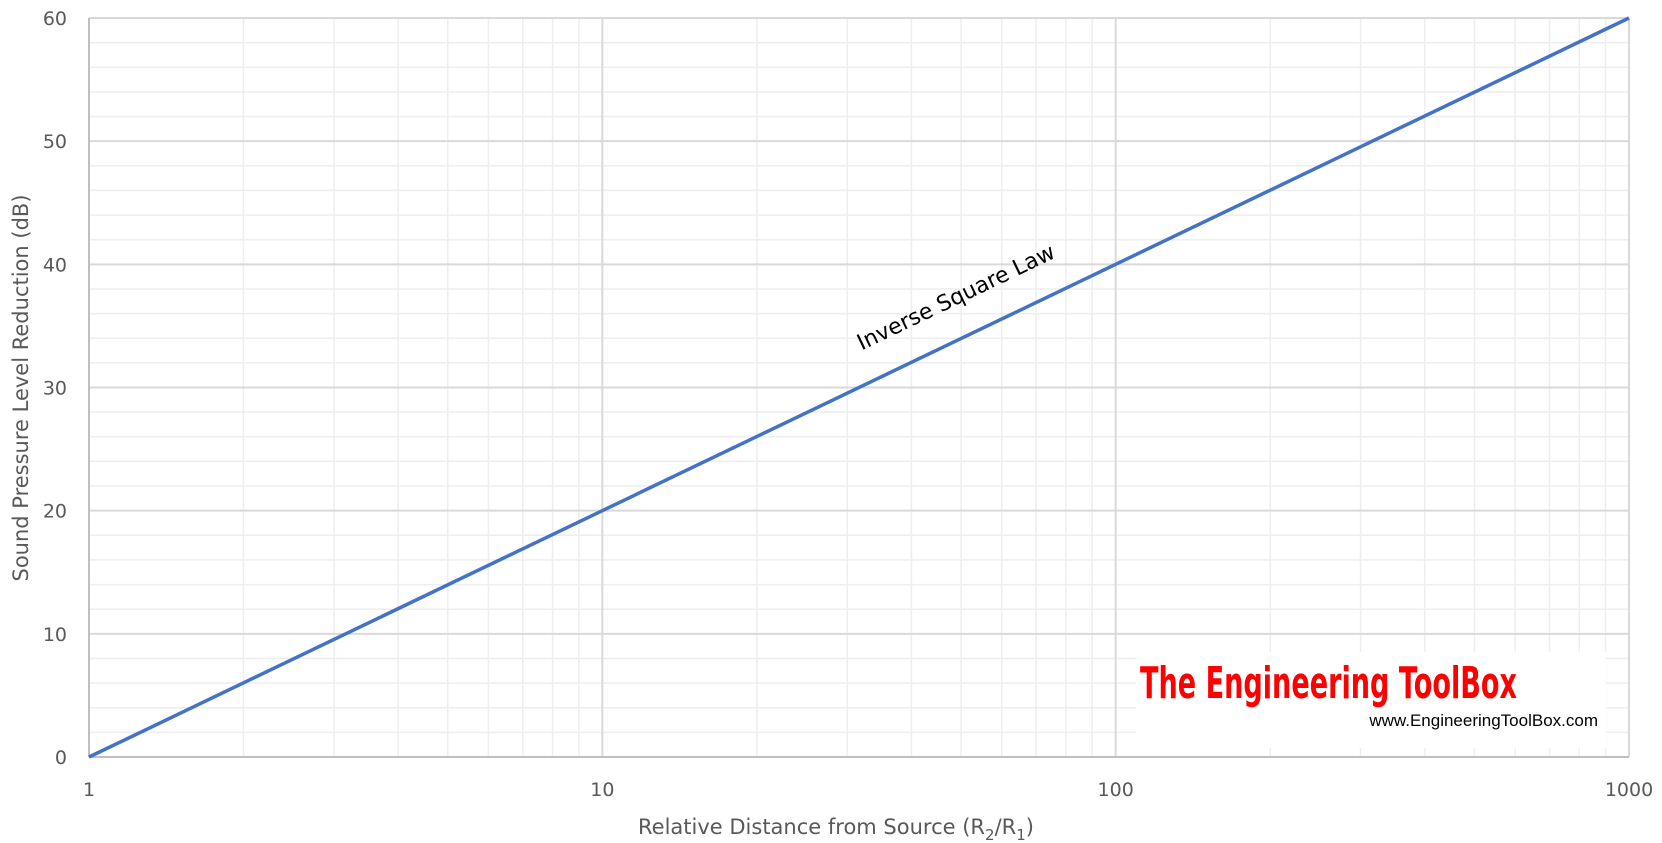  I want to click on watermark-background, so click(1371, 700).